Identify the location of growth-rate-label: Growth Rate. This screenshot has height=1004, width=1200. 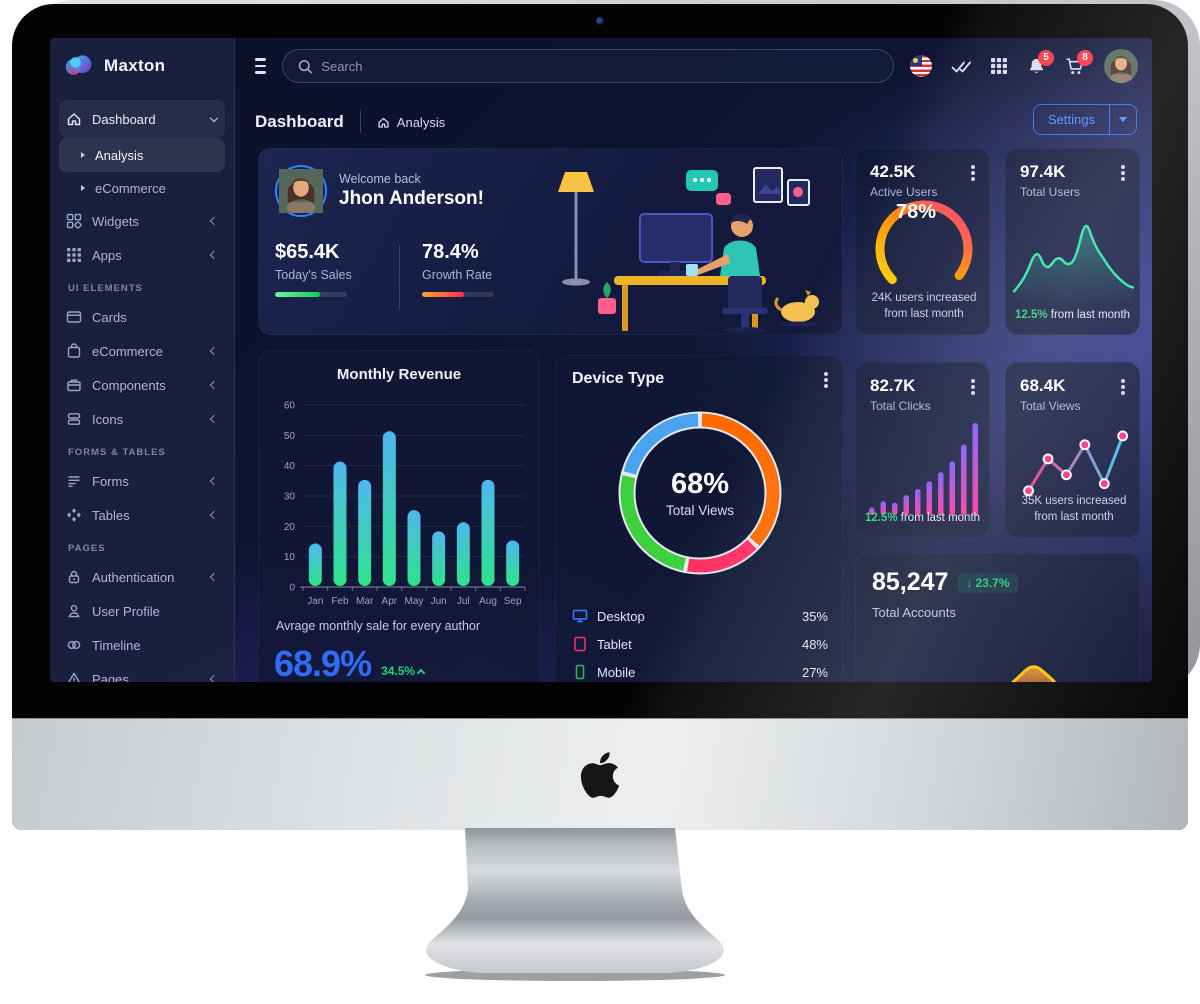
(457, 275).